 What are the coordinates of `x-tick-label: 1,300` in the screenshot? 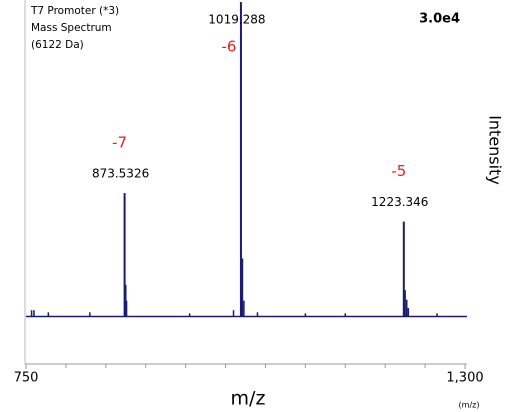 It's located at (464, 378).